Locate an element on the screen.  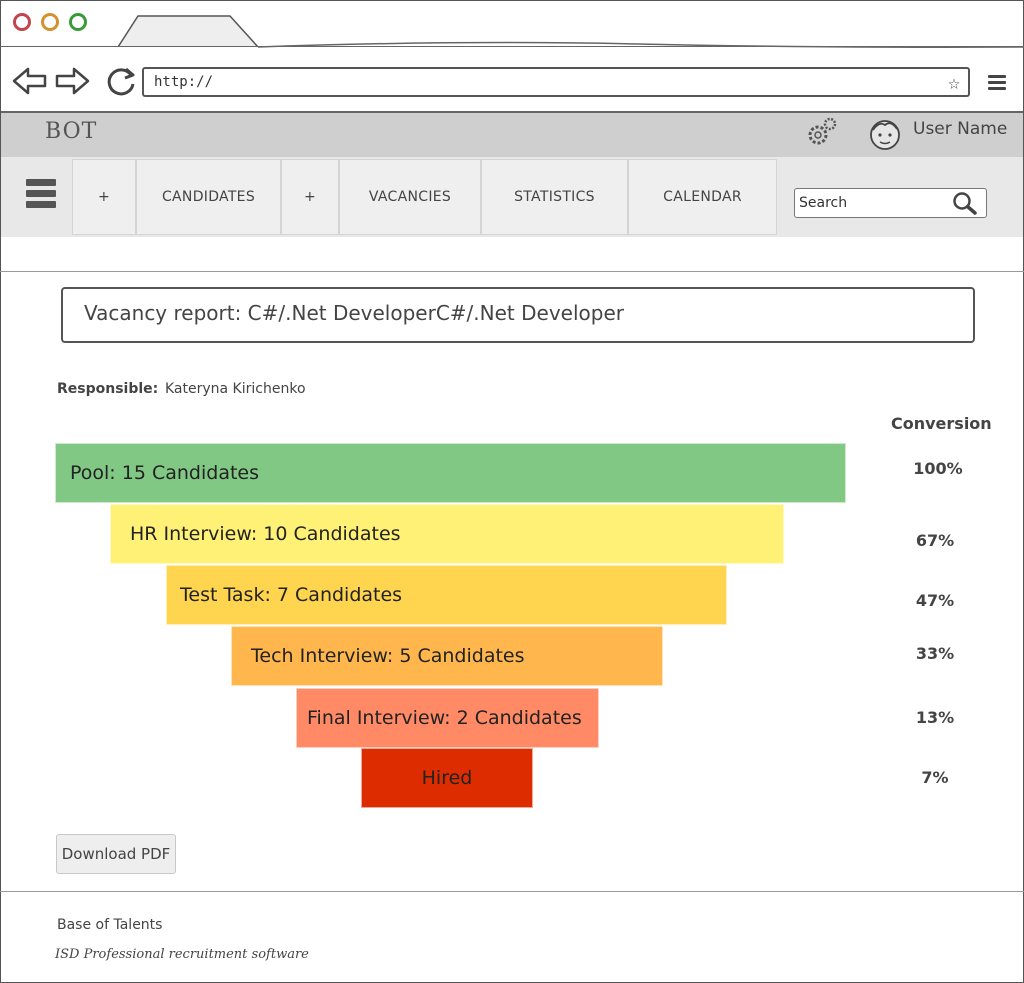
conversion-value: 100% is located at coordinates (938, 468).